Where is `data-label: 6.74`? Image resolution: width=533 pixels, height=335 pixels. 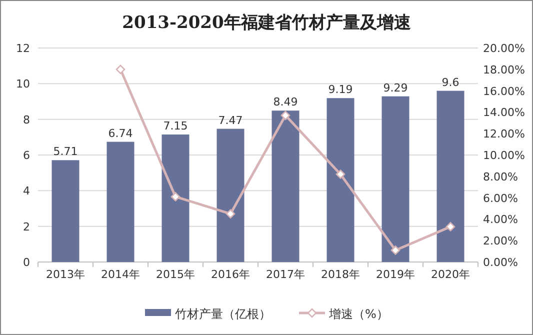 data-label: 6.74 is located at coordinates (120, 133).